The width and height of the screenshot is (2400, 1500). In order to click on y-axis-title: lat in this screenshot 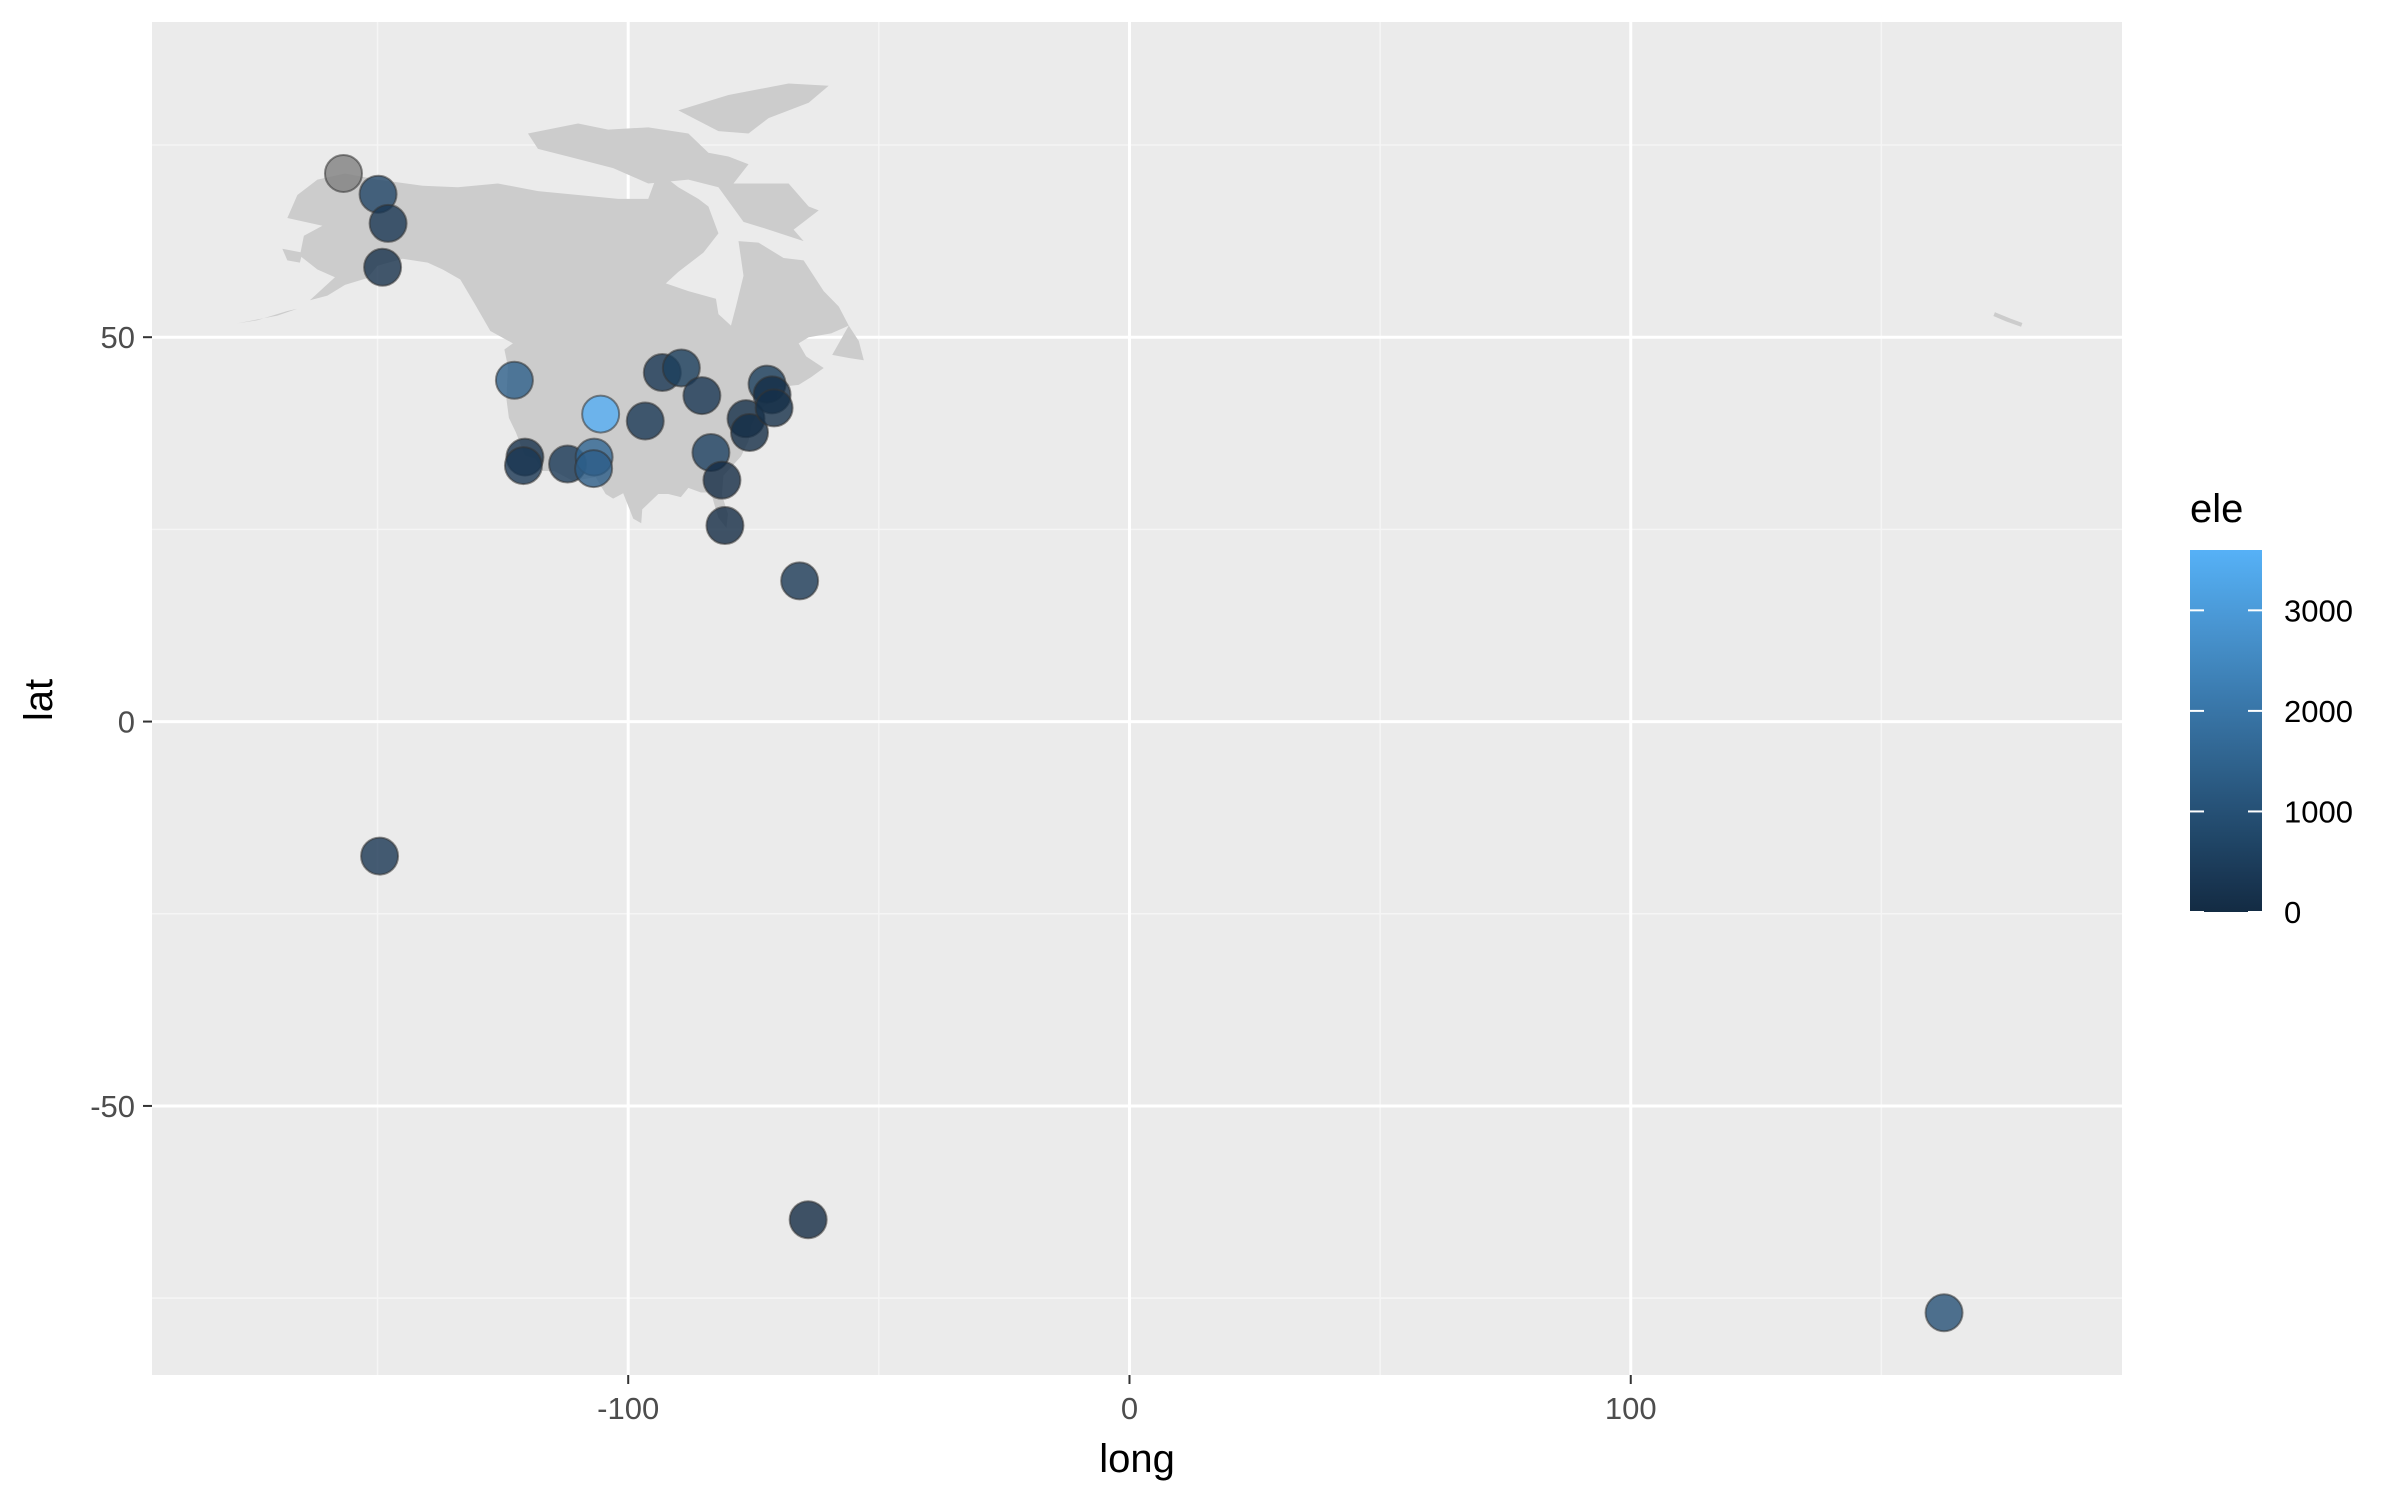, I will do `click(39, 700)`.